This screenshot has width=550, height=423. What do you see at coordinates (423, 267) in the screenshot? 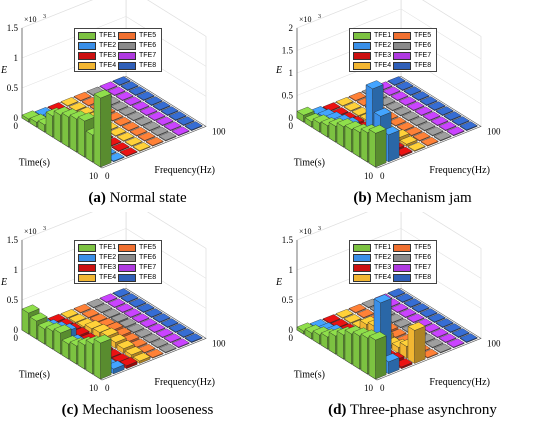
I see `legend-label: TFE7` at bounding box center [423, 267].